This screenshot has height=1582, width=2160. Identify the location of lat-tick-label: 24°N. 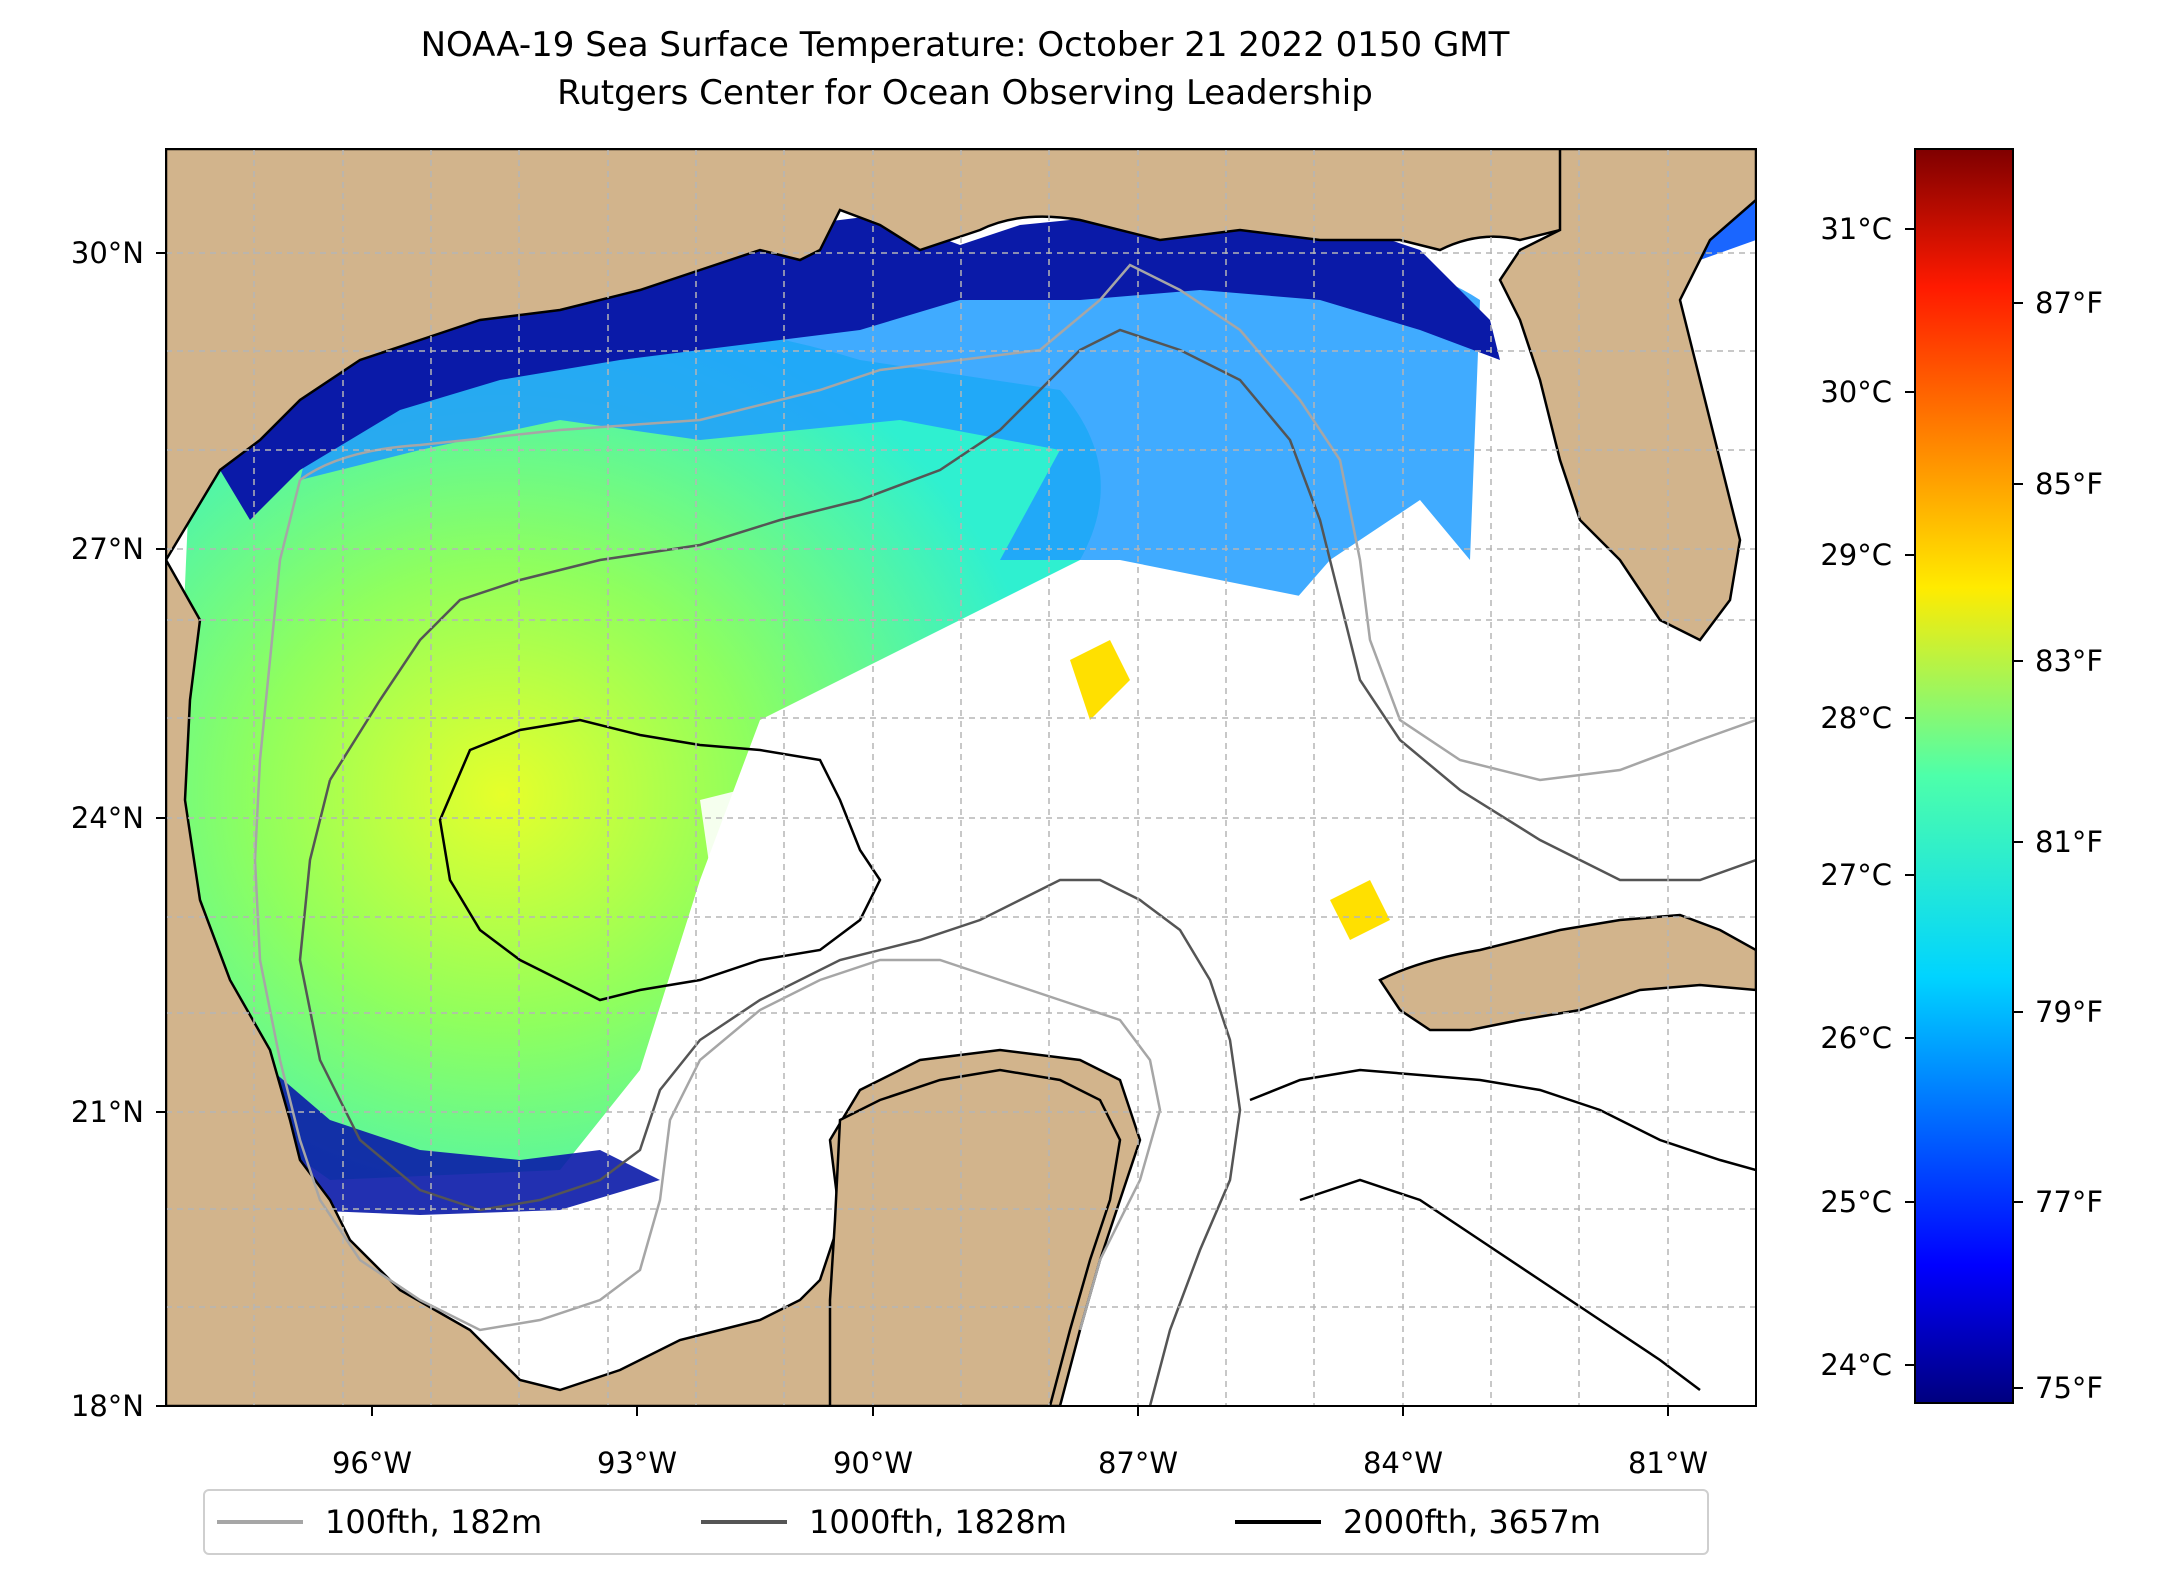
(107, 818).